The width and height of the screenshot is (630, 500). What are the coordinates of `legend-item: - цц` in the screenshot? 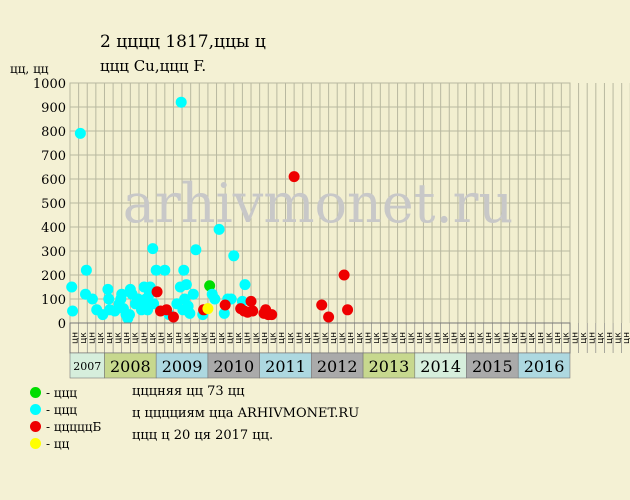 It's located at (65, 443).